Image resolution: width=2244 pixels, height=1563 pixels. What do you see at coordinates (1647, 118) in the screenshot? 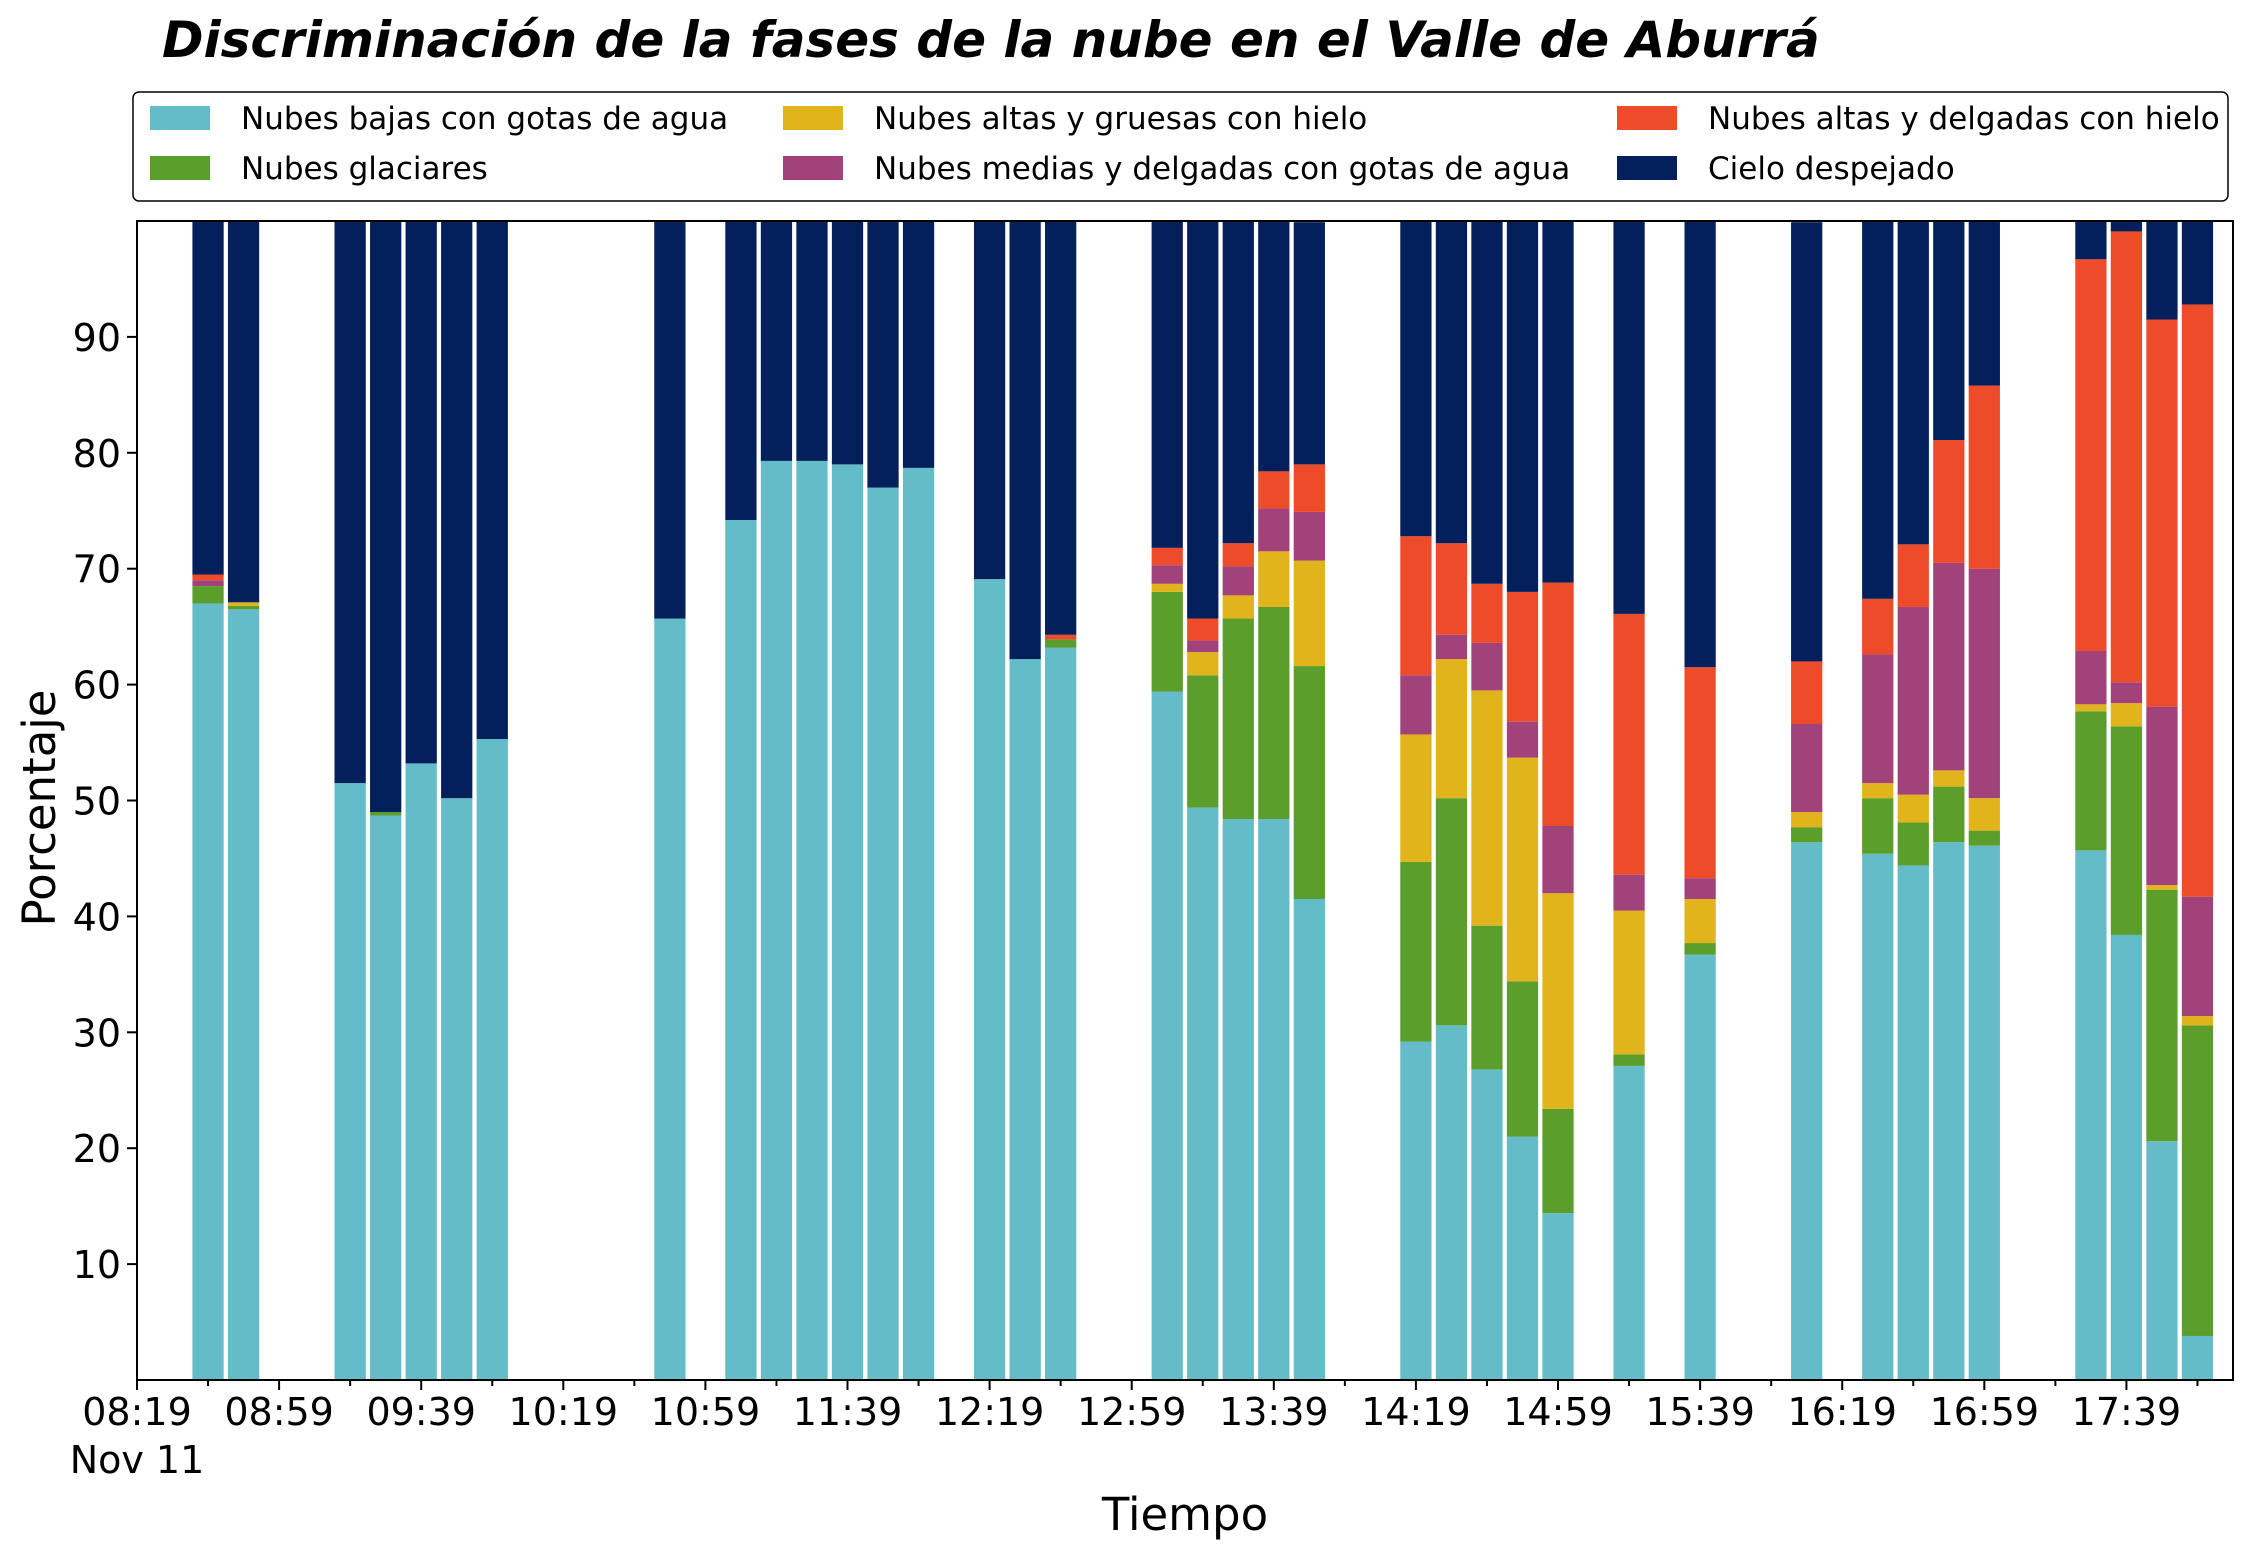
I see `legend-swatch-nubes-altas-y-delgadas-con-hielo` at bounding box center [1647, 118].